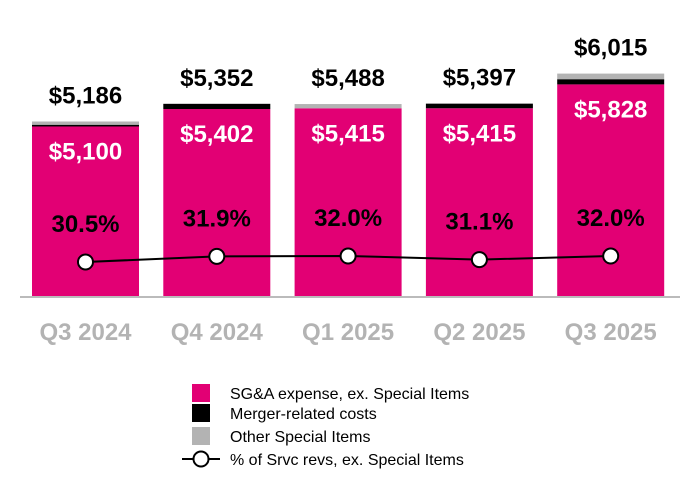  Describe the element at coordinates (610, 48) in the screenshot. I see `total-label: $6,015` at that location.